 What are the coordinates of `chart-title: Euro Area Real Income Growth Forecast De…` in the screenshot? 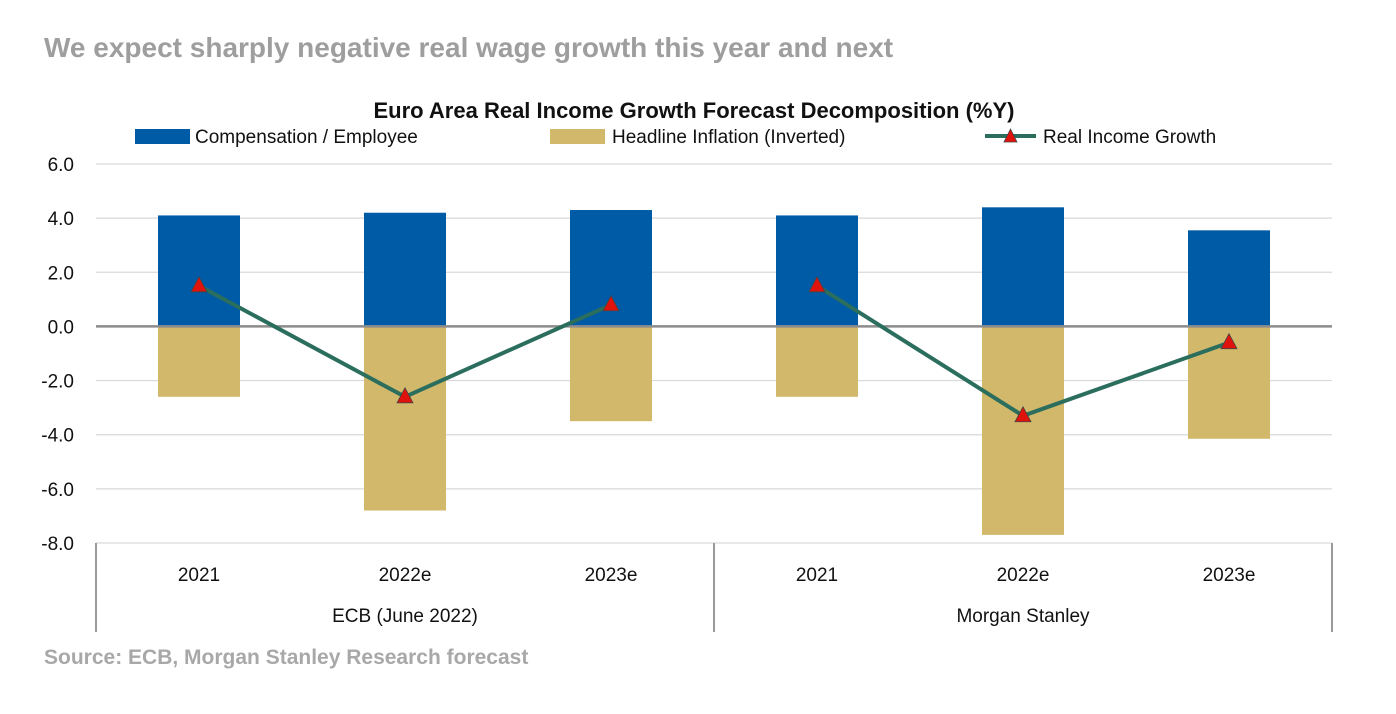 It's located at (694, 110).